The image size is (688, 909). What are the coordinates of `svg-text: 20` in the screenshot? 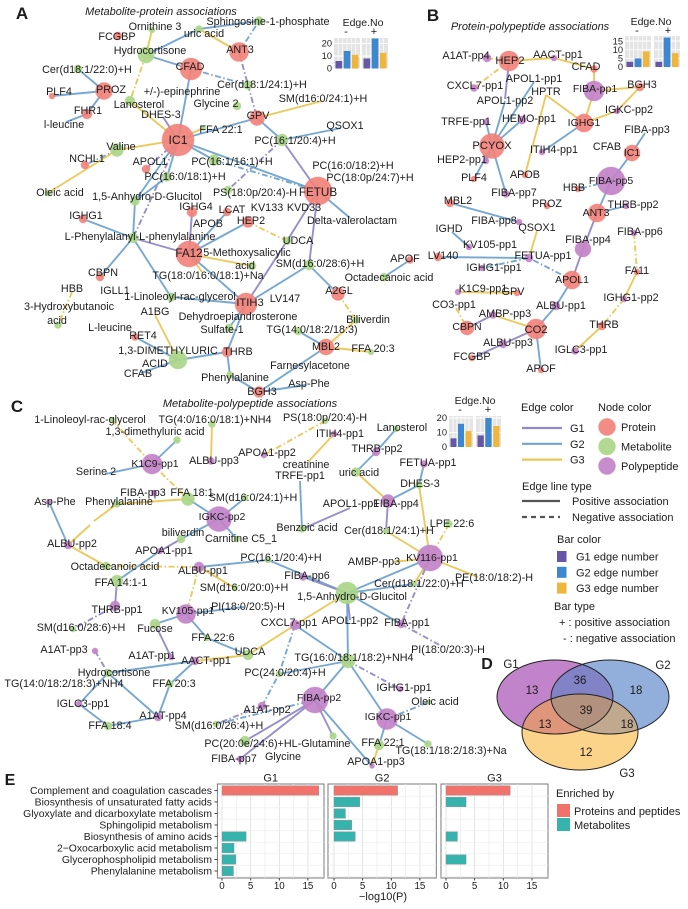 It's located at (327, 44).